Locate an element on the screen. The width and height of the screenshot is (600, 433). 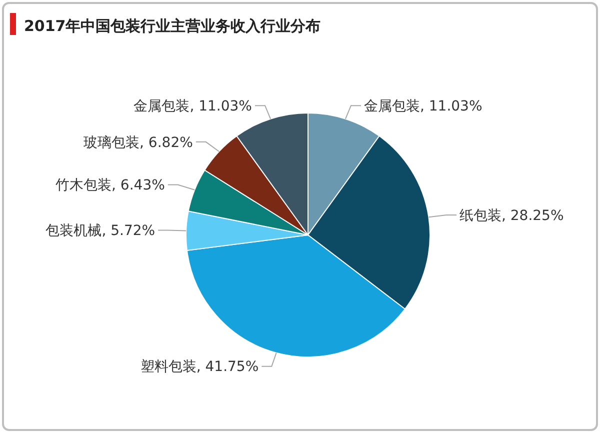
slice-label: 塑料包装, 41.75% is located at coordinates (199, 367).